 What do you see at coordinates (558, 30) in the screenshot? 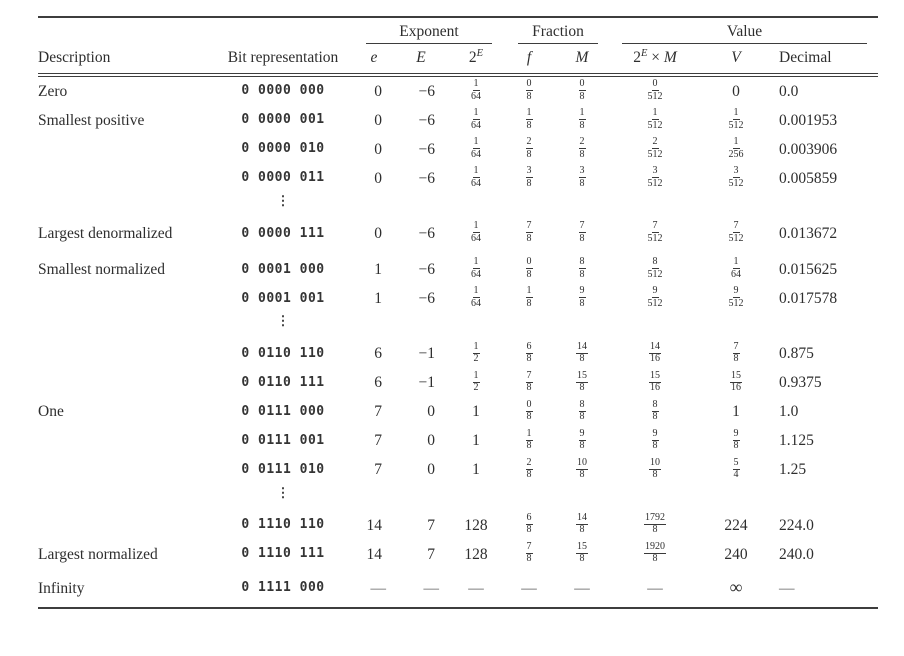
I see `group-fraction: Fraction` at bounding box center [558, 30].